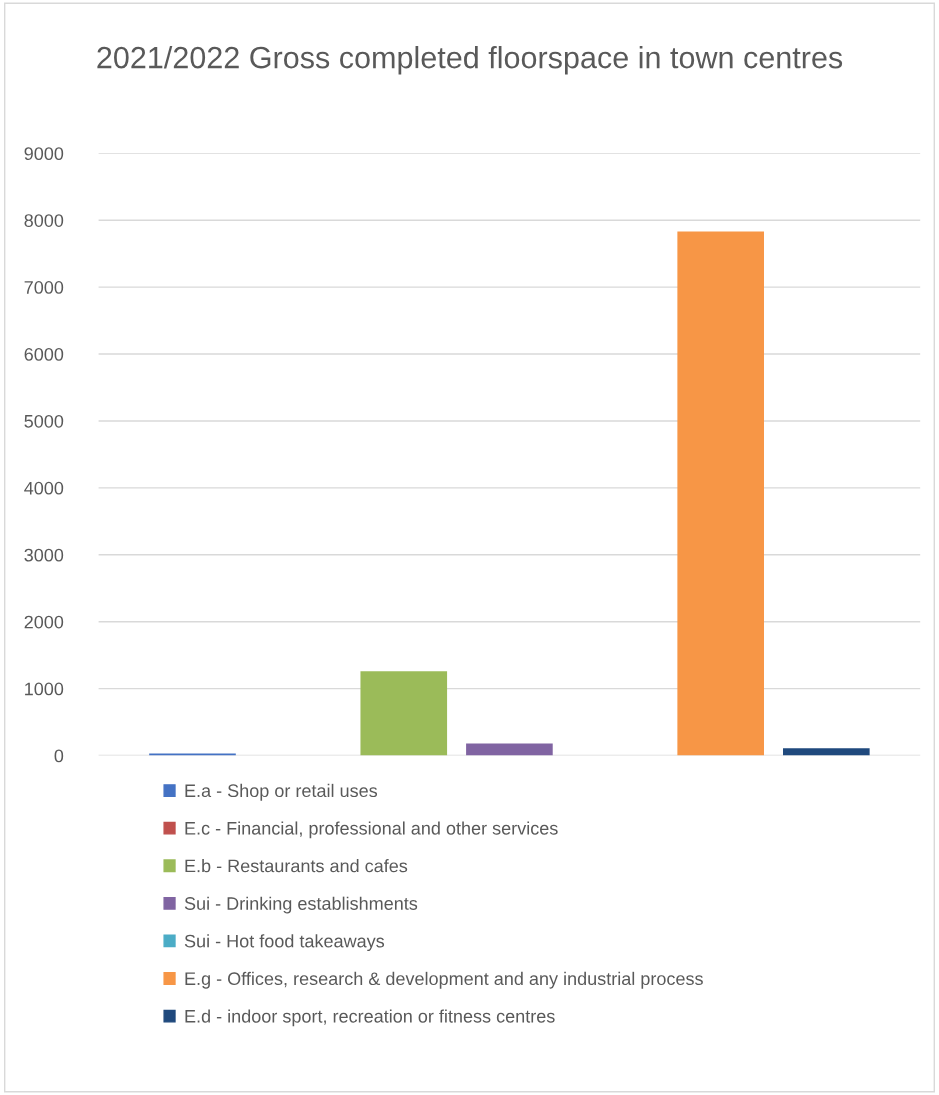  I want to click on y-tick-label: 6000, so click(44, 354).